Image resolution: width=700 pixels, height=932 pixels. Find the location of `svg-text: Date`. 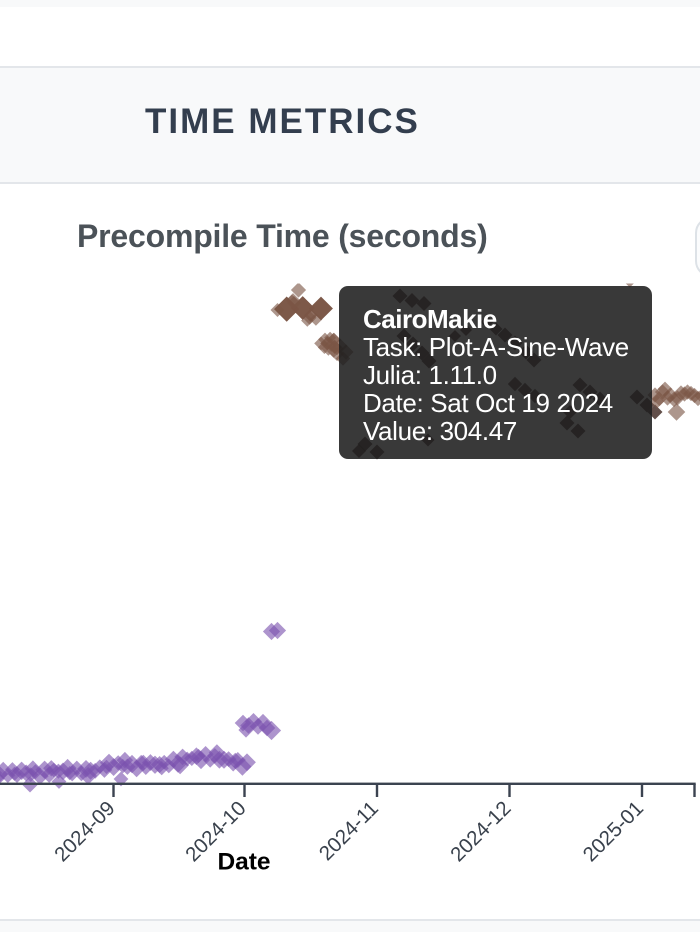

svg-text: Date is located at coordinates (243, 862).